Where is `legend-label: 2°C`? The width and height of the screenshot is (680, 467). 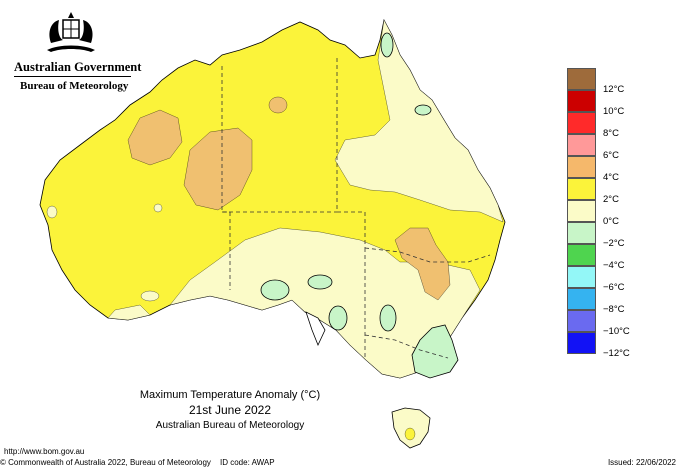 legend-label: 2°C is located at coordinates (611, 199).